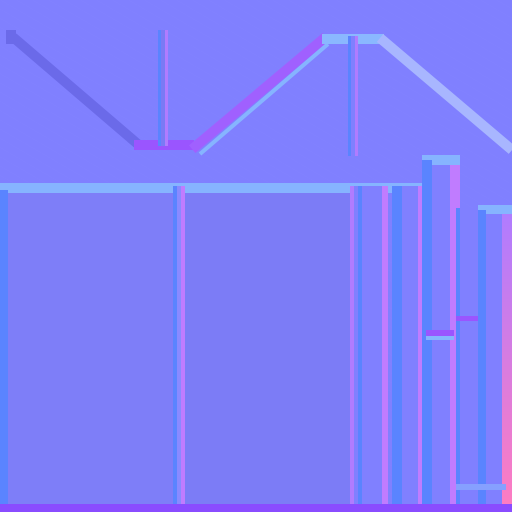 This screenshot has height=512, width=512. Describe the element at coordinates (495, 210) in the screenshot. I see `right-col-2-cap` at that location.